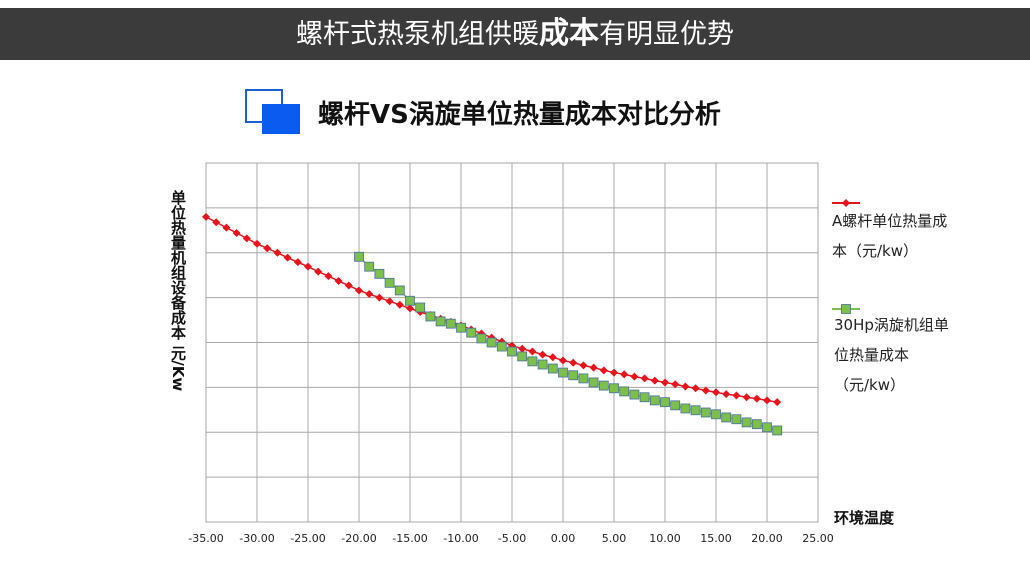 The width and height of the screenshot is (1030, 576). I want to click on legend-label: A螺杆单位热量成本（元/kw）, so click(890, 236).